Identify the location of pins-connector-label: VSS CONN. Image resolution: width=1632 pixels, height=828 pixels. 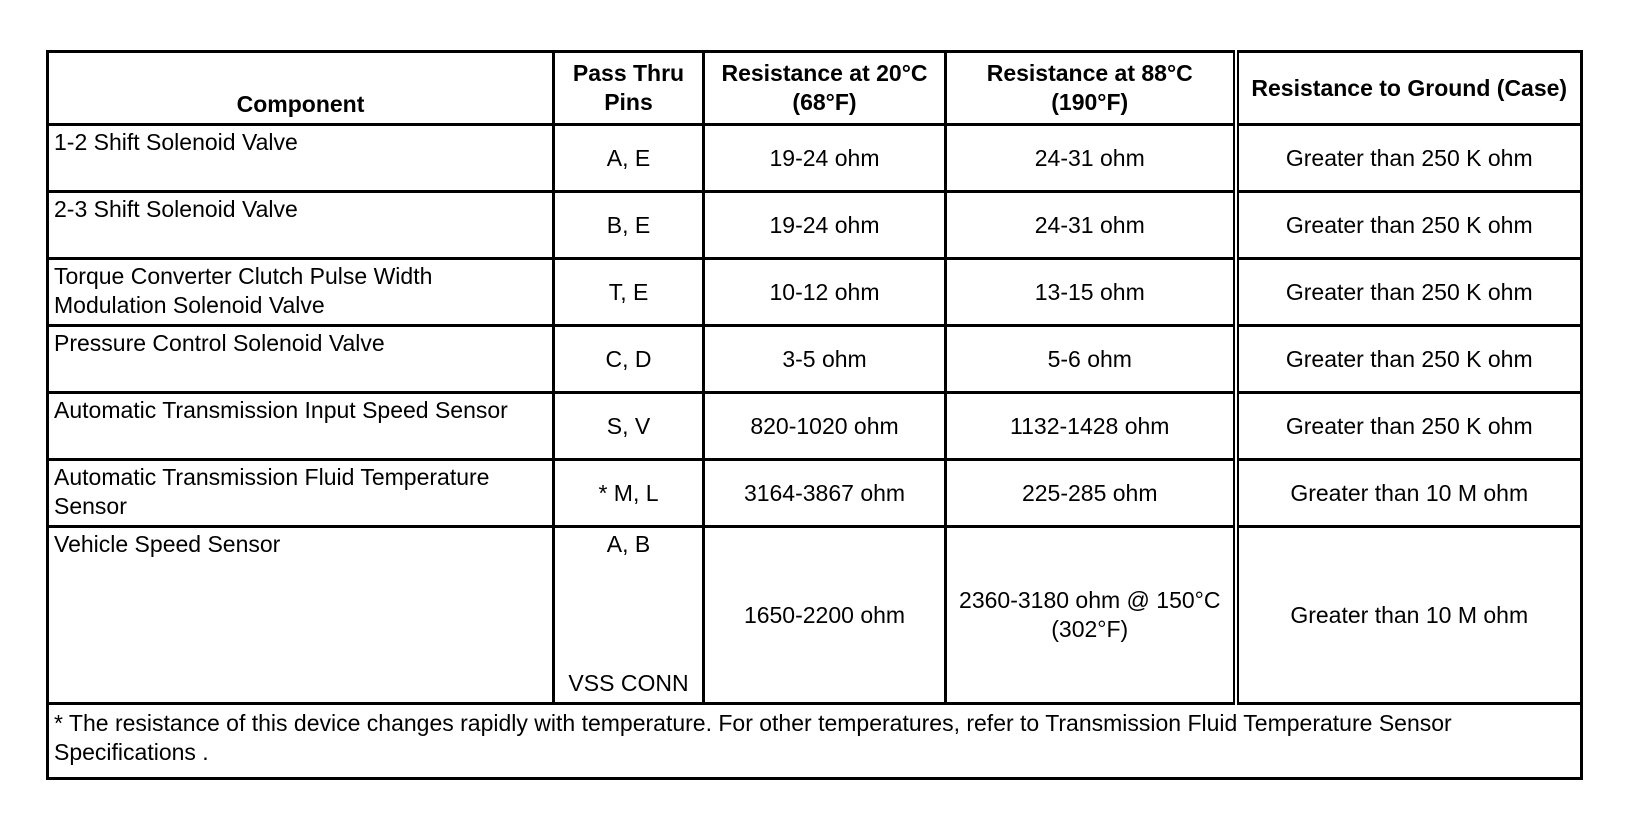
(628, 683).